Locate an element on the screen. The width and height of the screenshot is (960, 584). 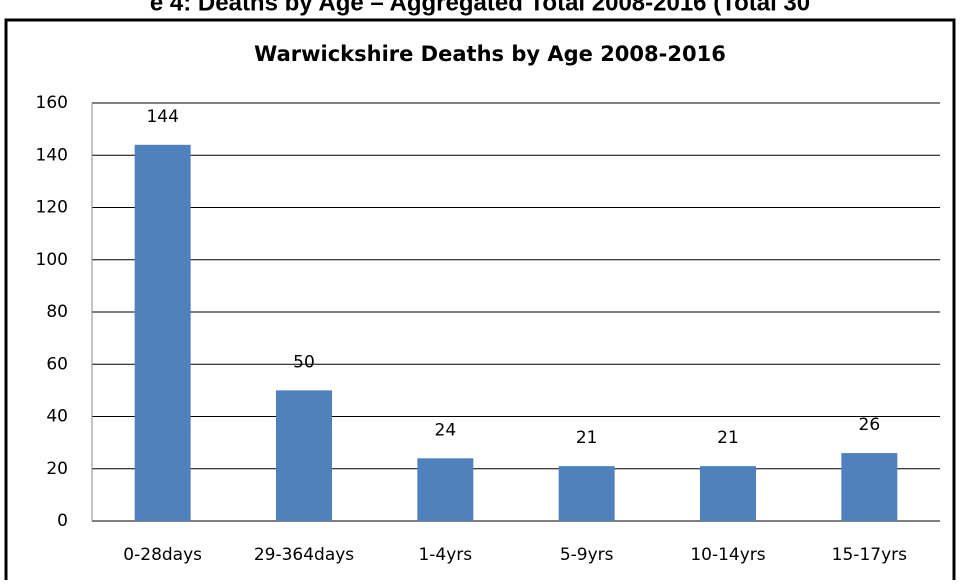
y-tick-label: 0 is located at coordinates (62, 521).